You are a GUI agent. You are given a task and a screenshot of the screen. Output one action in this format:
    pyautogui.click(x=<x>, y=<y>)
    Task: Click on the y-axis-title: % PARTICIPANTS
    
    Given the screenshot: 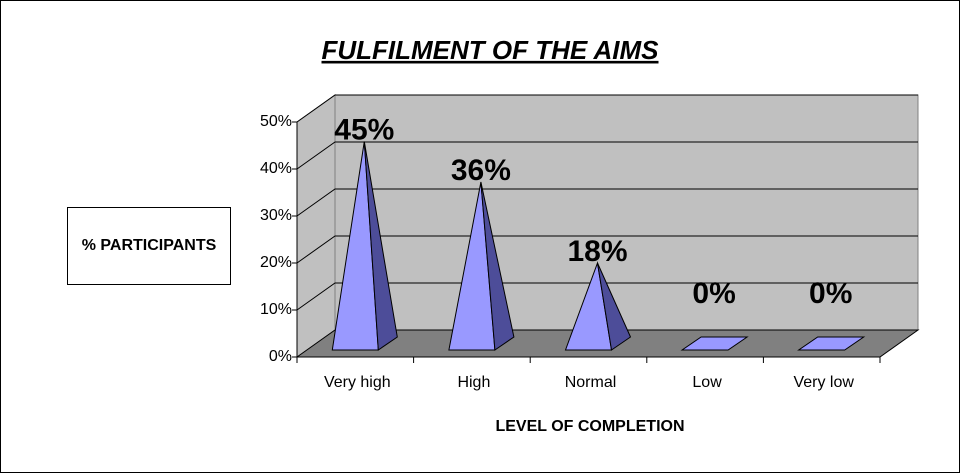 What is the action you would take?
    pyautogui.click(x=149, y=246)
    